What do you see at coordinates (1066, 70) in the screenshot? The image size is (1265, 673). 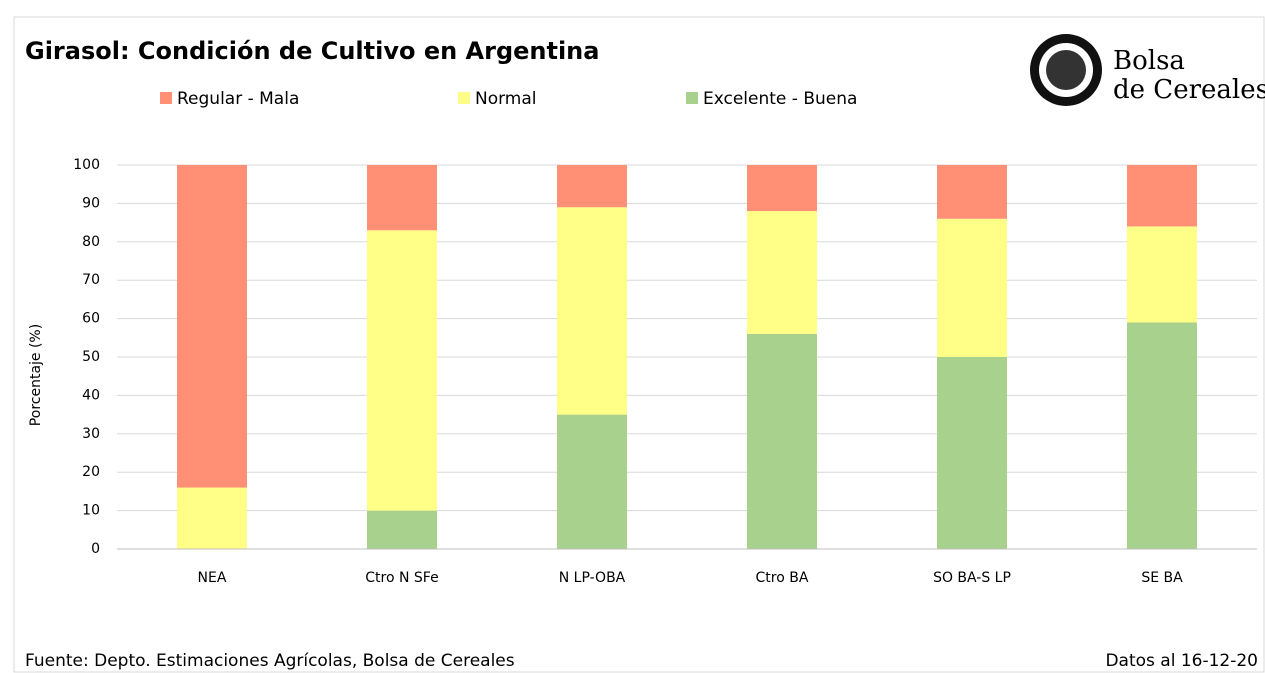 I see `logo-emblem` at bounding box center [1066, 70].